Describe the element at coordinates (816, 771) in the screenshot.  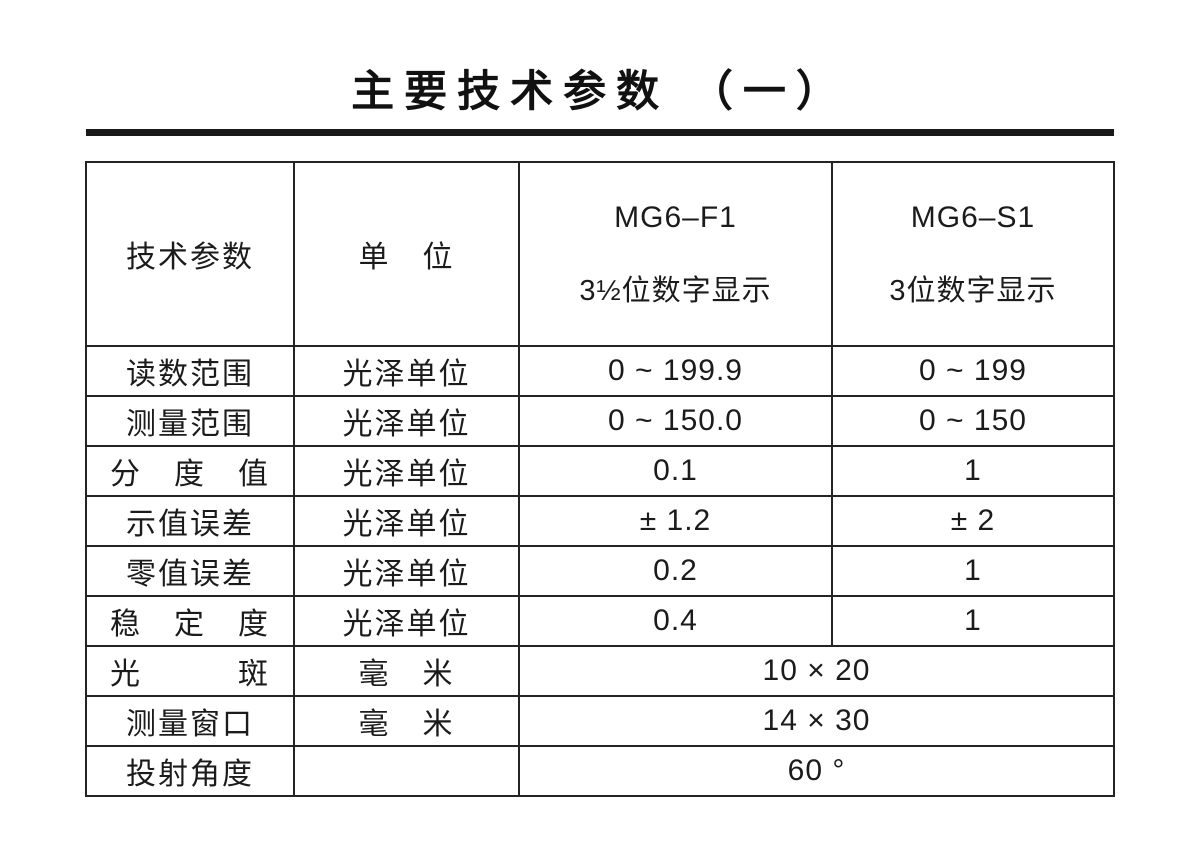
I see `merged-value-cell: 60 °` at that location.